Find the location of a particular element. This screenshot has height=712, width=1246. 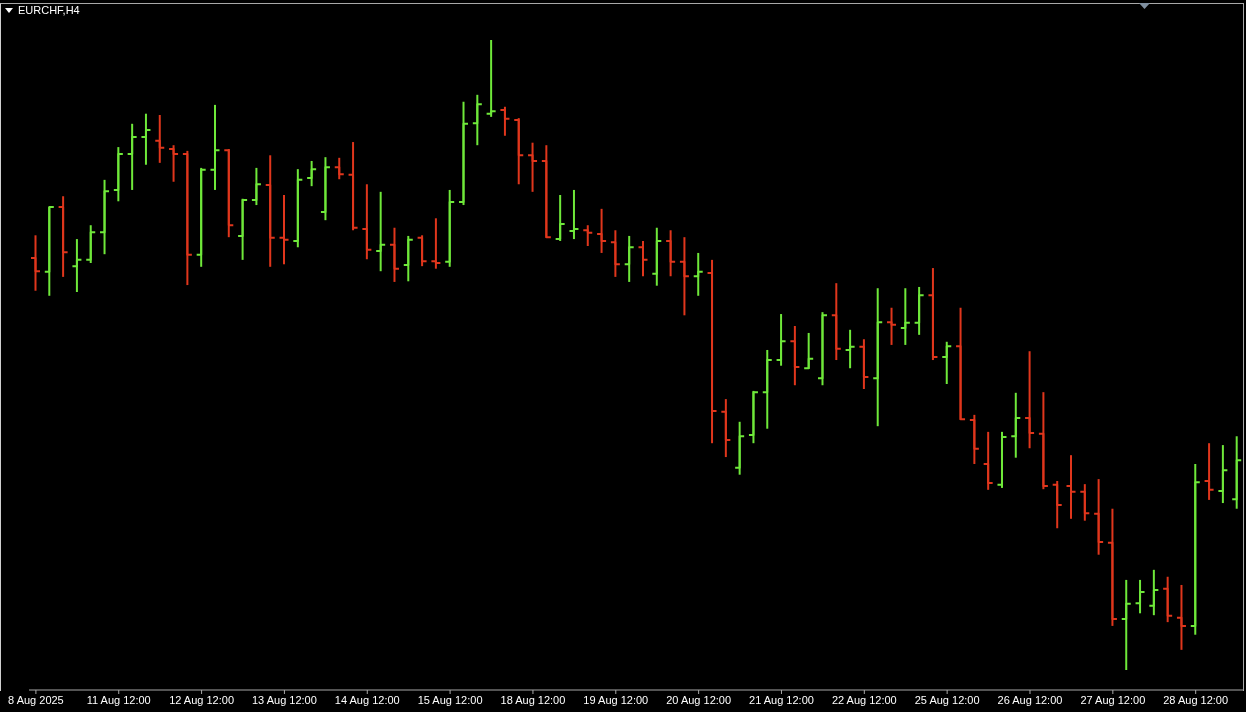

x-tick-label: 26 Aug 12:00 is located at coordinates (1030, 699).